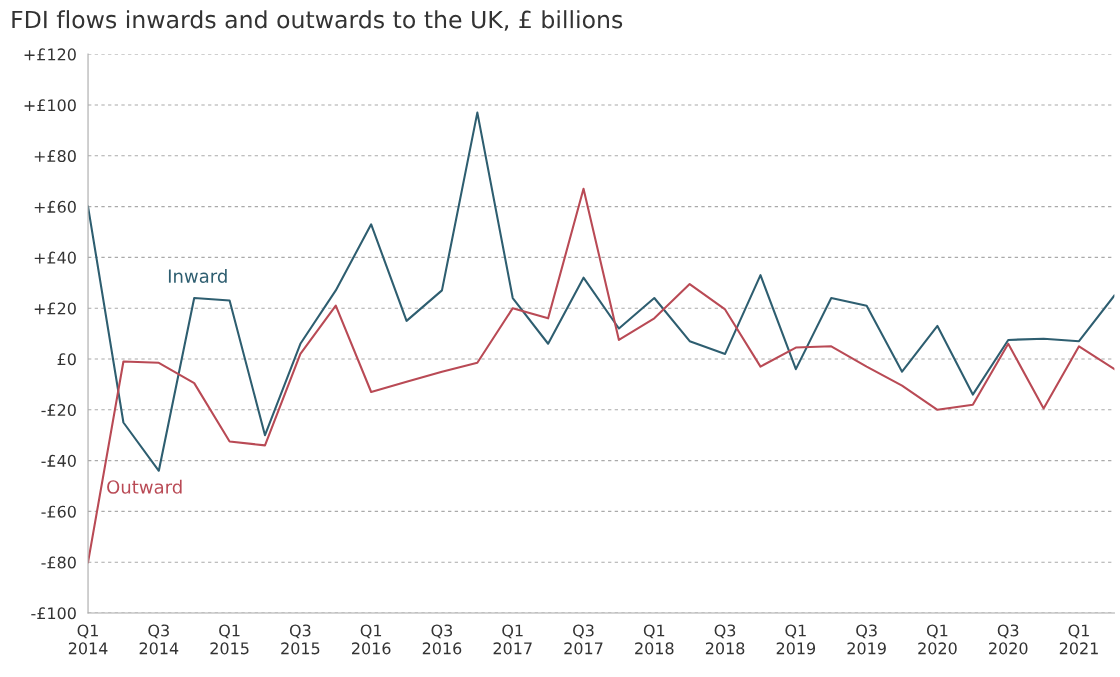 This screenshot has height=677, width=1120. I want to click on y-tick-label: -£40, so click(58, 460).